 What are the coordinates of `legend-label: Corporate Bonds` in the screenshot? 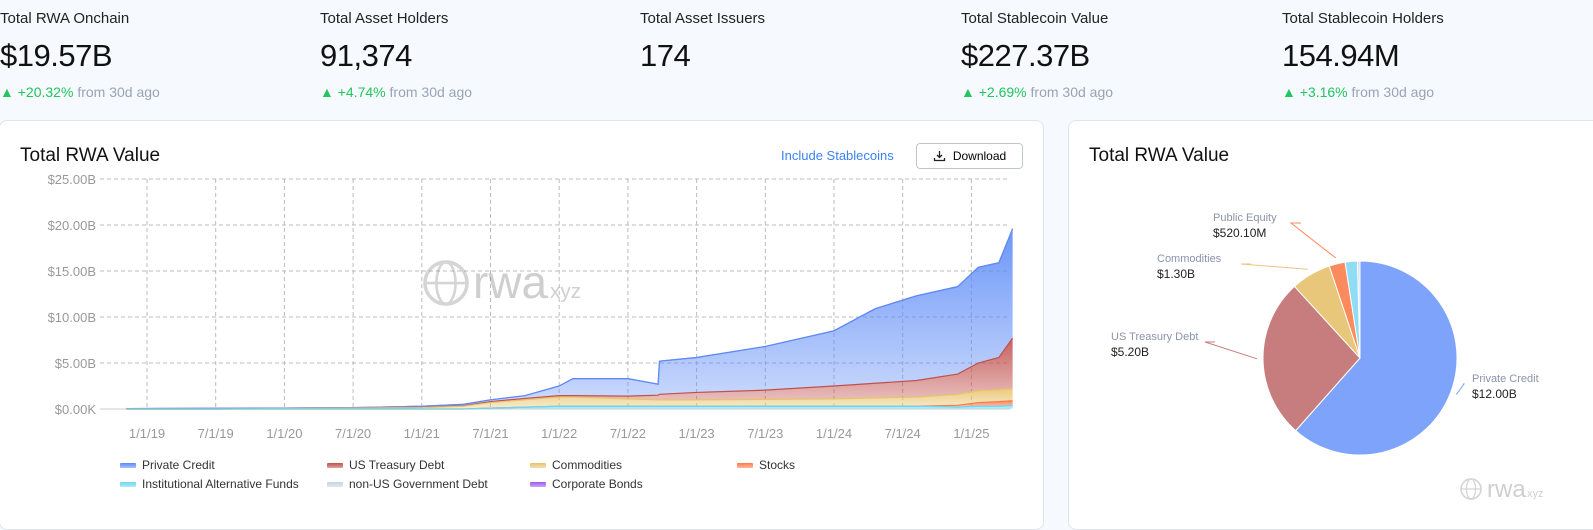 It's located at (597, 484).